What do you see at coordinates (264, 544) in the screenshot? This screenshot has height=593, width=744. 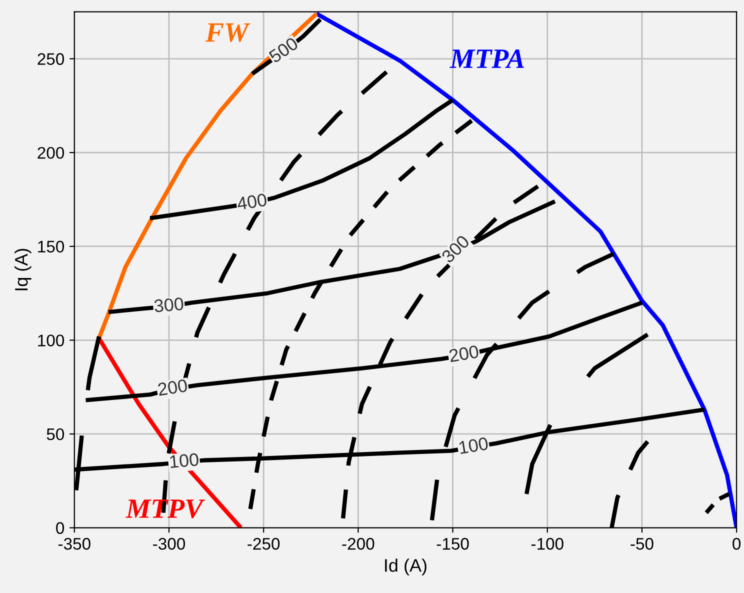 I see `x-tick-label: -250` at bounding box center [264, 544].